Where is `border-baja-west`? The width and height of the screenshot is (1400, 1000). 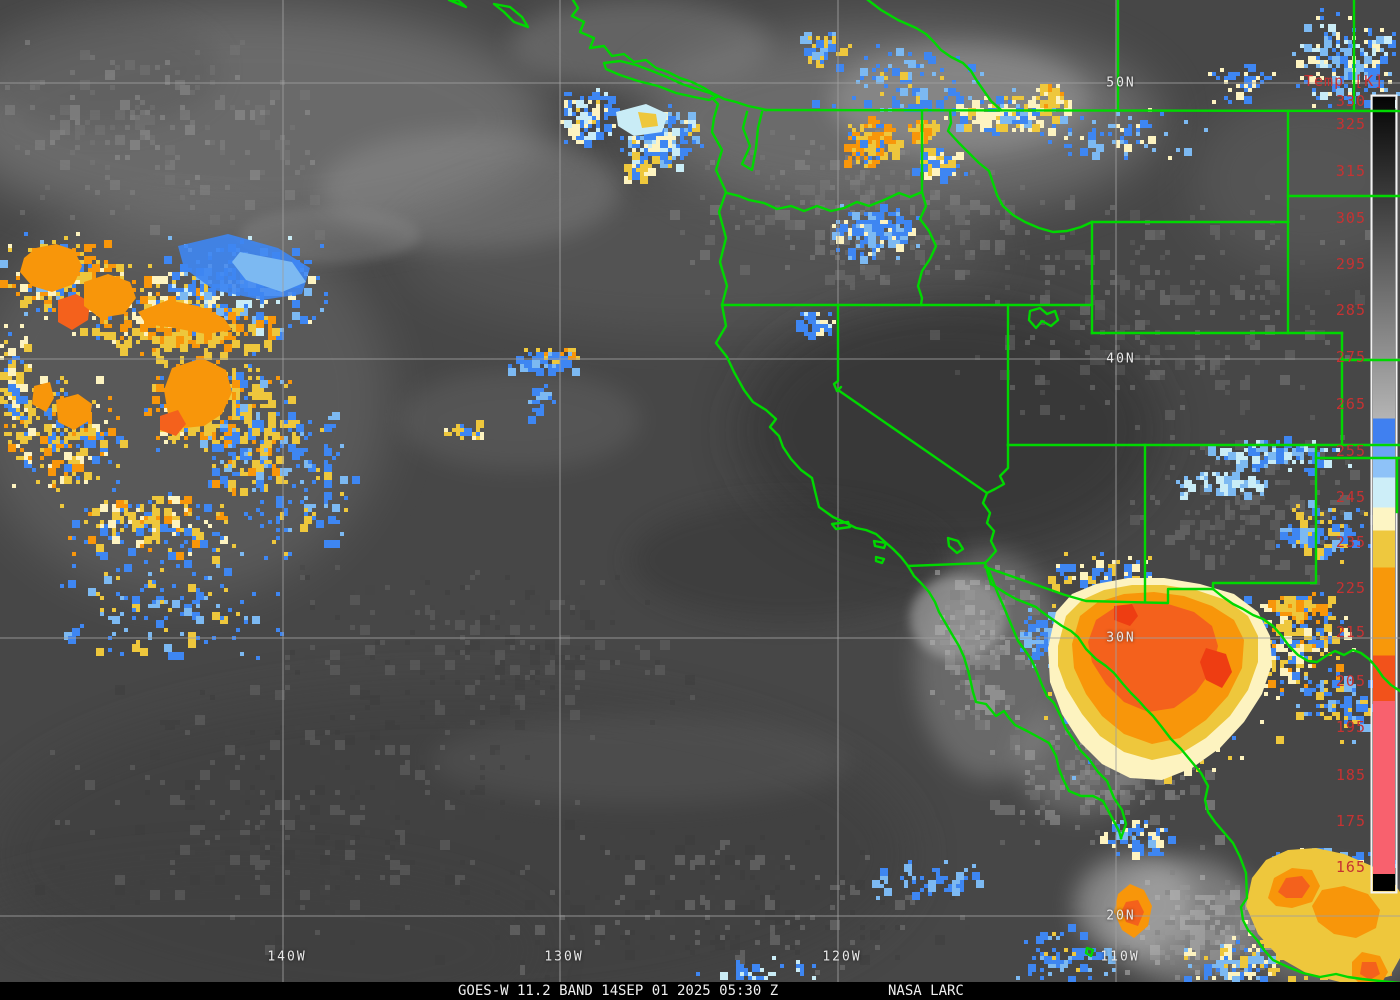 border-baja-west is located at coordinates (1014, 702).